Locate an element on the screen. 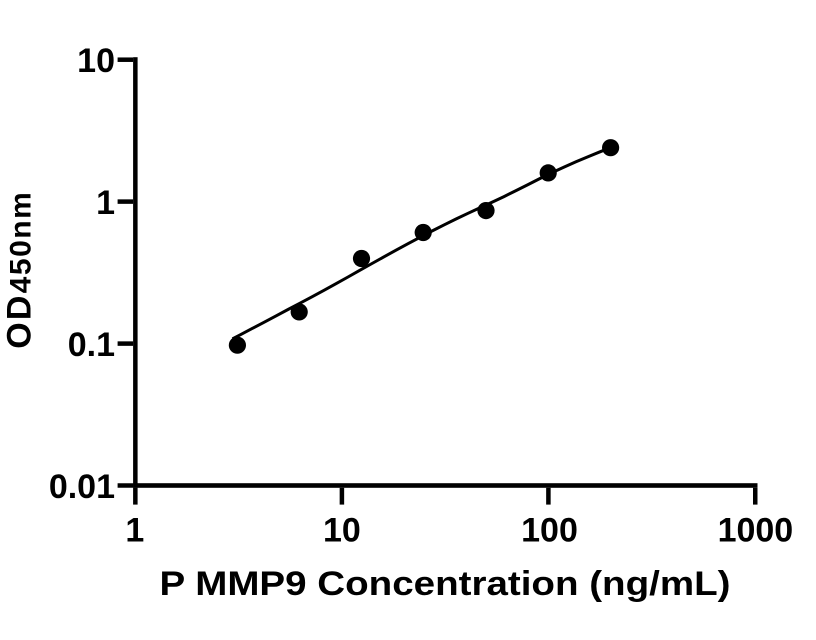  svg-text: P MMP9 Concentration (ng/mL) is located at coordinates (445, 584).